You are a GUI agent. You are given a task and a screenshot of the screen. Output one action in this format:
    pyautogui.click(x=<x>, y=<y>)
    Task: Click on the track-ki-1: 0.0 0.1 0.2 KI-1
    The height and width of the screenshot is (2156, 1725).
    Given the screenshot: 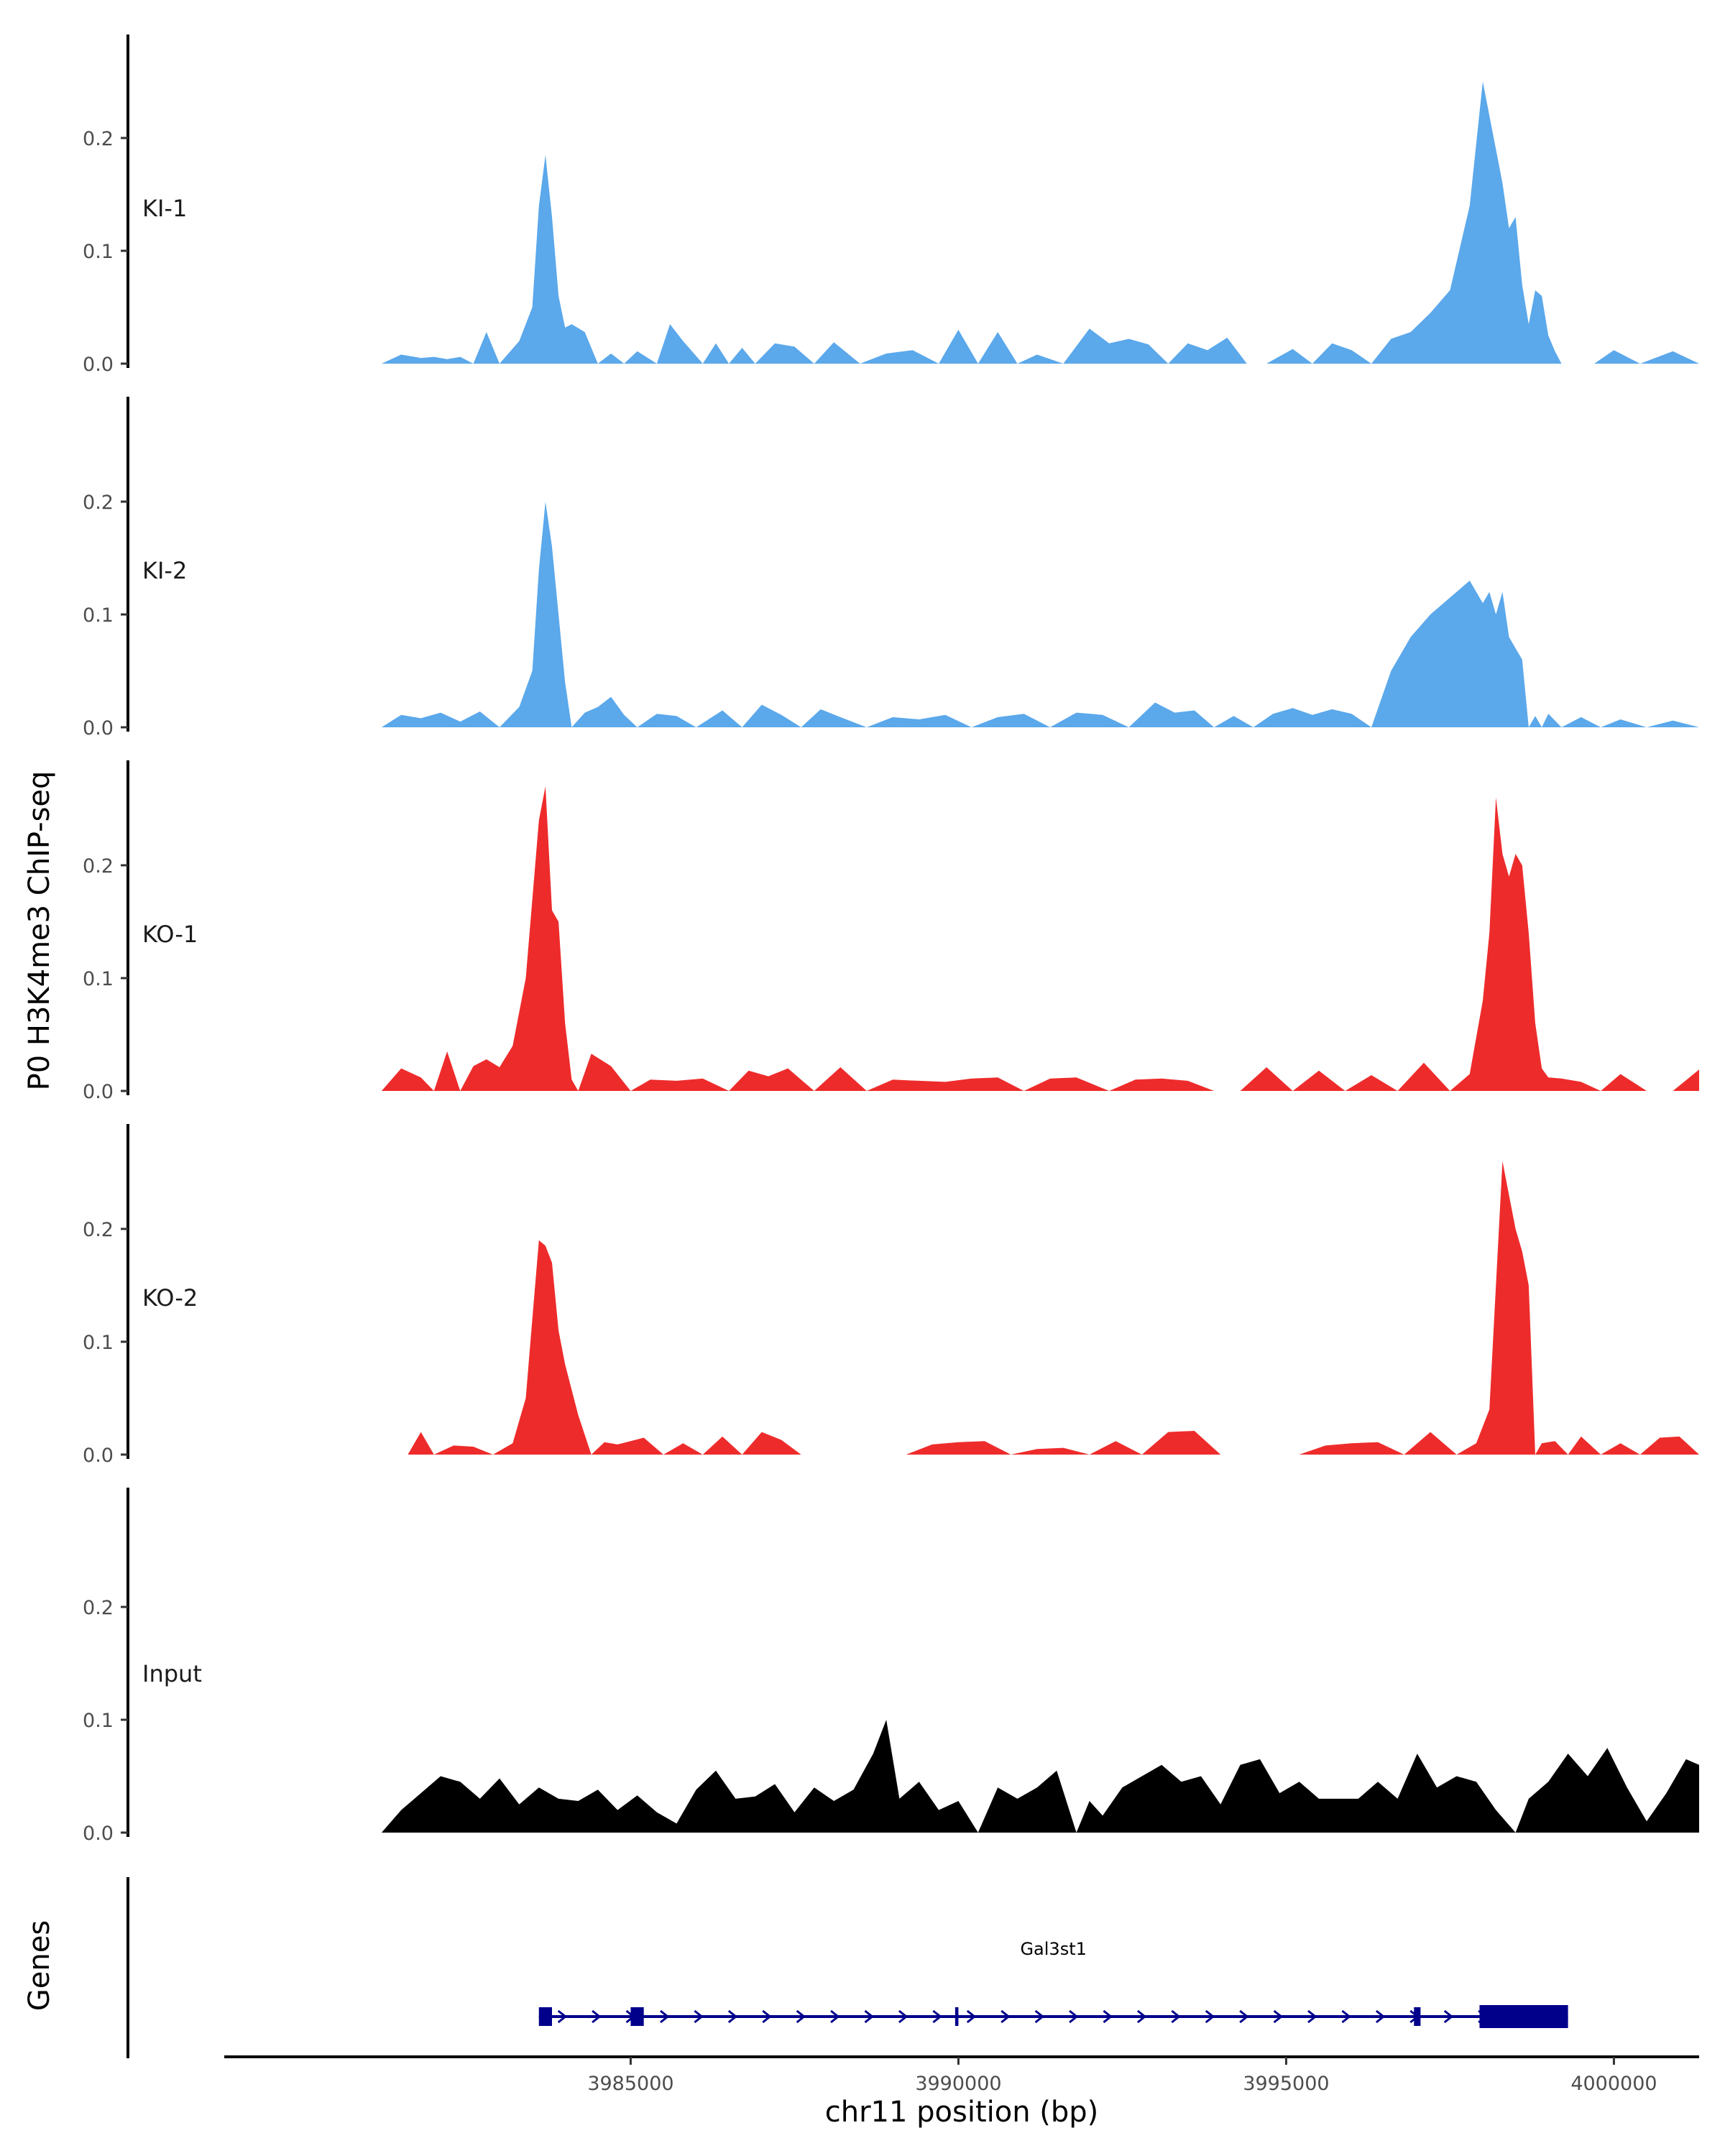 What is the action you would take?
    pyautogui.click(x=891, y=205)
    